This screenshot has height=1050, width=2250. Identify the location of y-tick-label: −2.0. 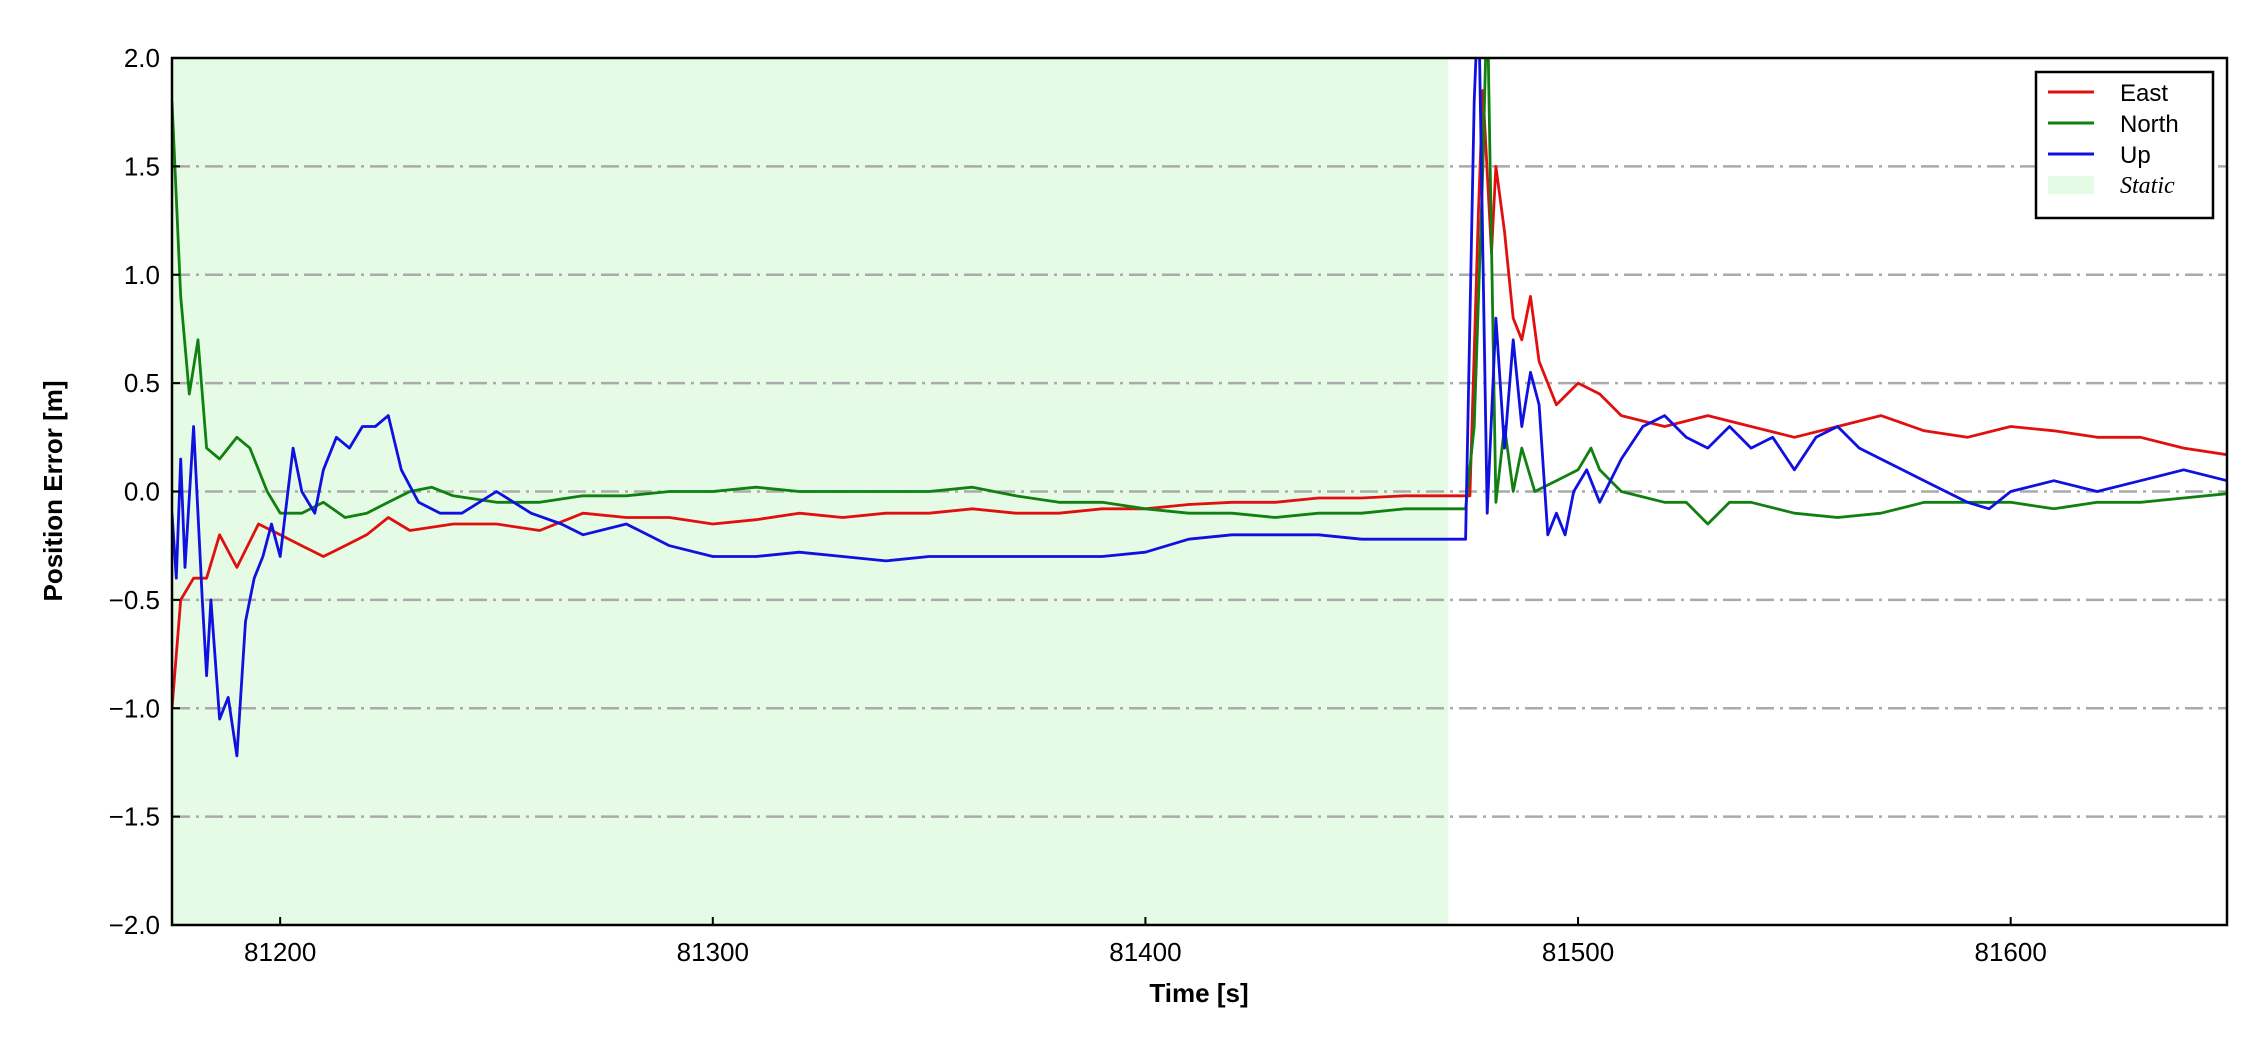
(134, 925).